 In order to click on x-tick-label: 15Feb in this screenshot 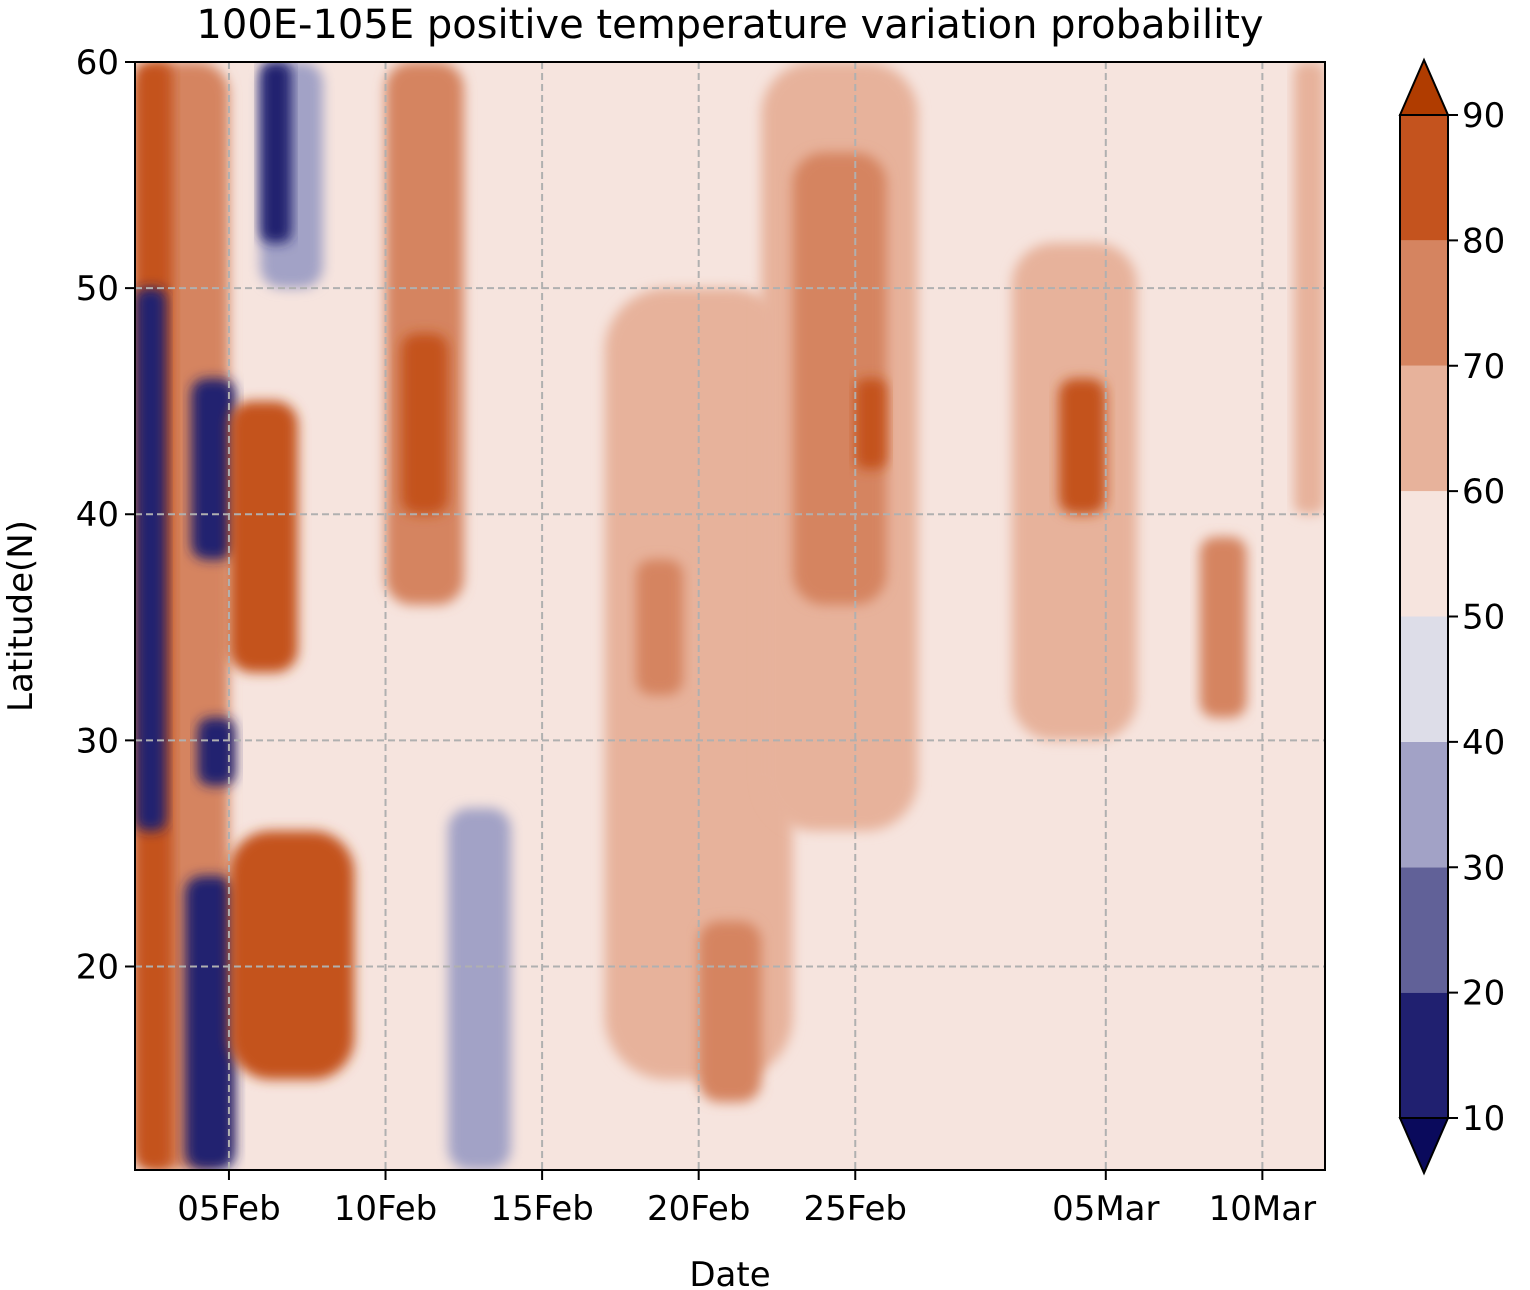, I will do `click(541, 1209)`.